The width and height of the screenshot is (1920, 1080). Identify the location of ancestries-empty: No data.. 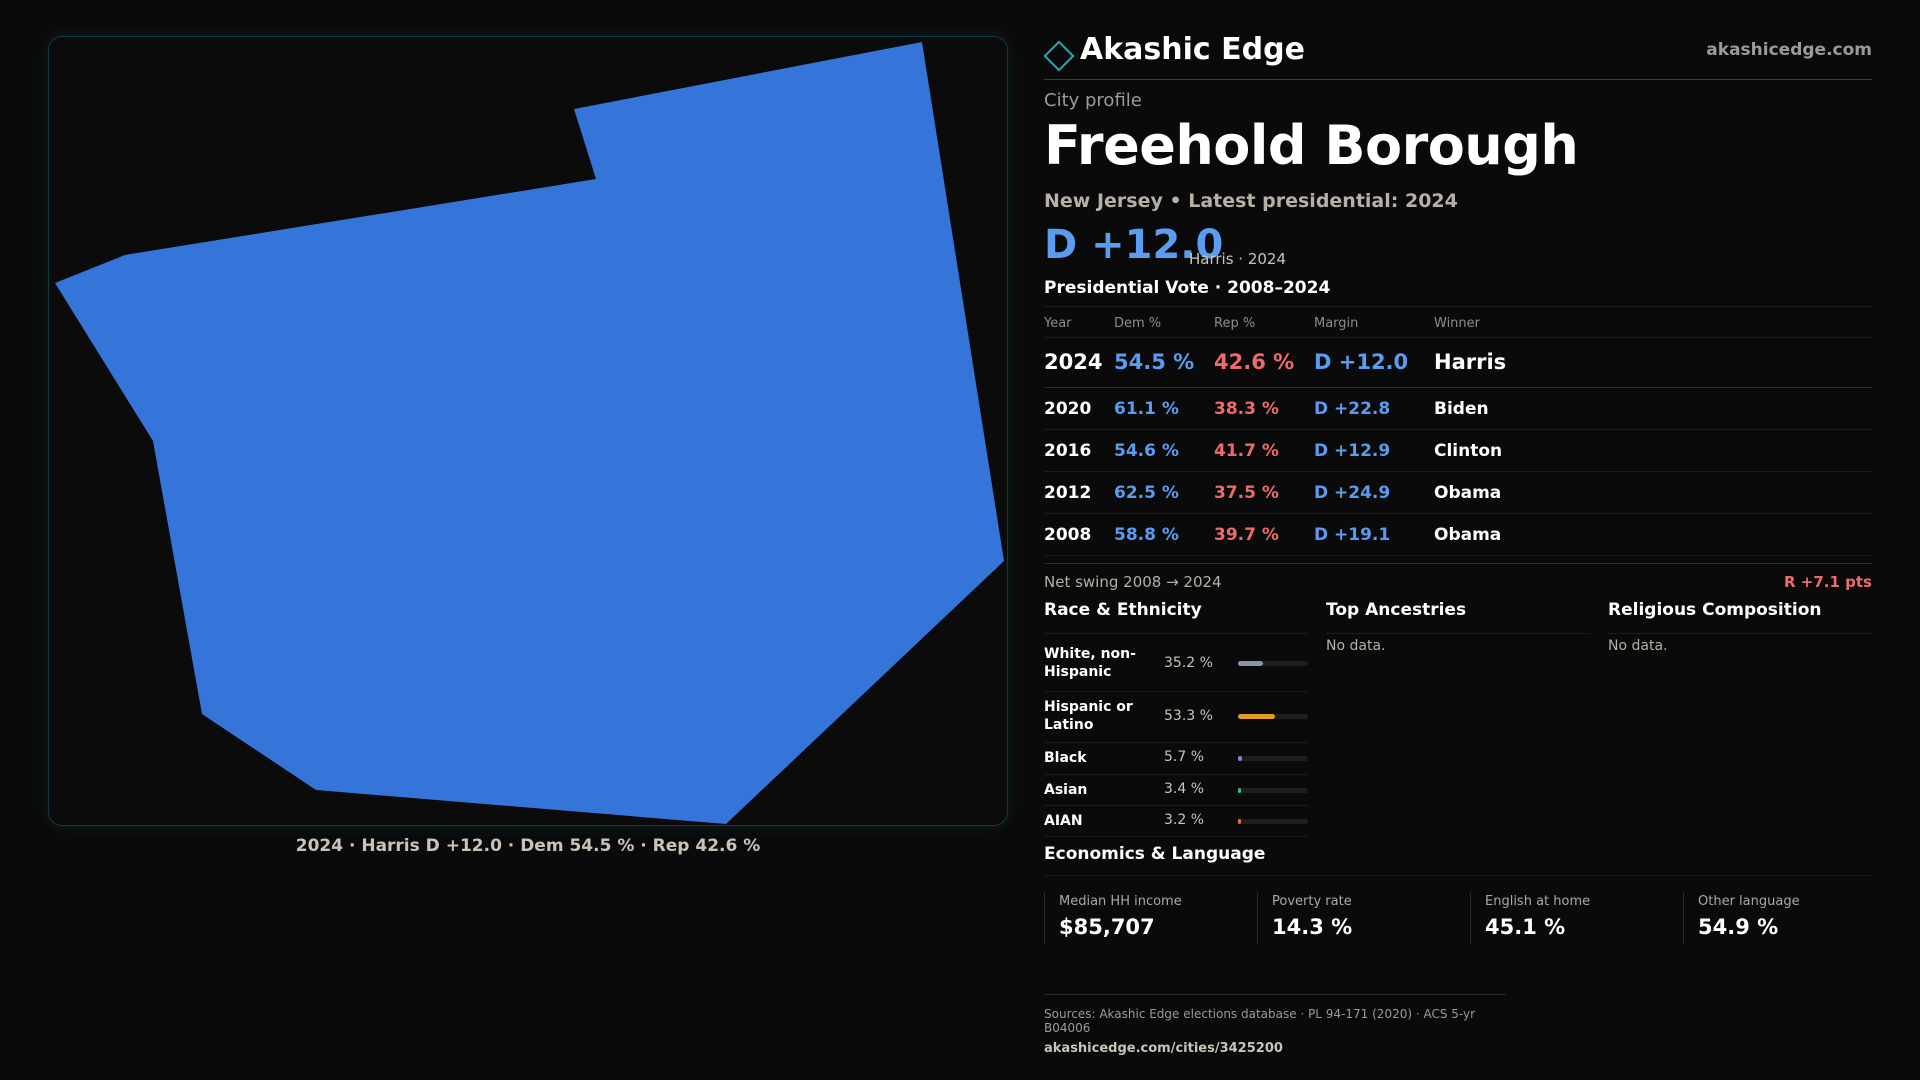
(1356, 646).